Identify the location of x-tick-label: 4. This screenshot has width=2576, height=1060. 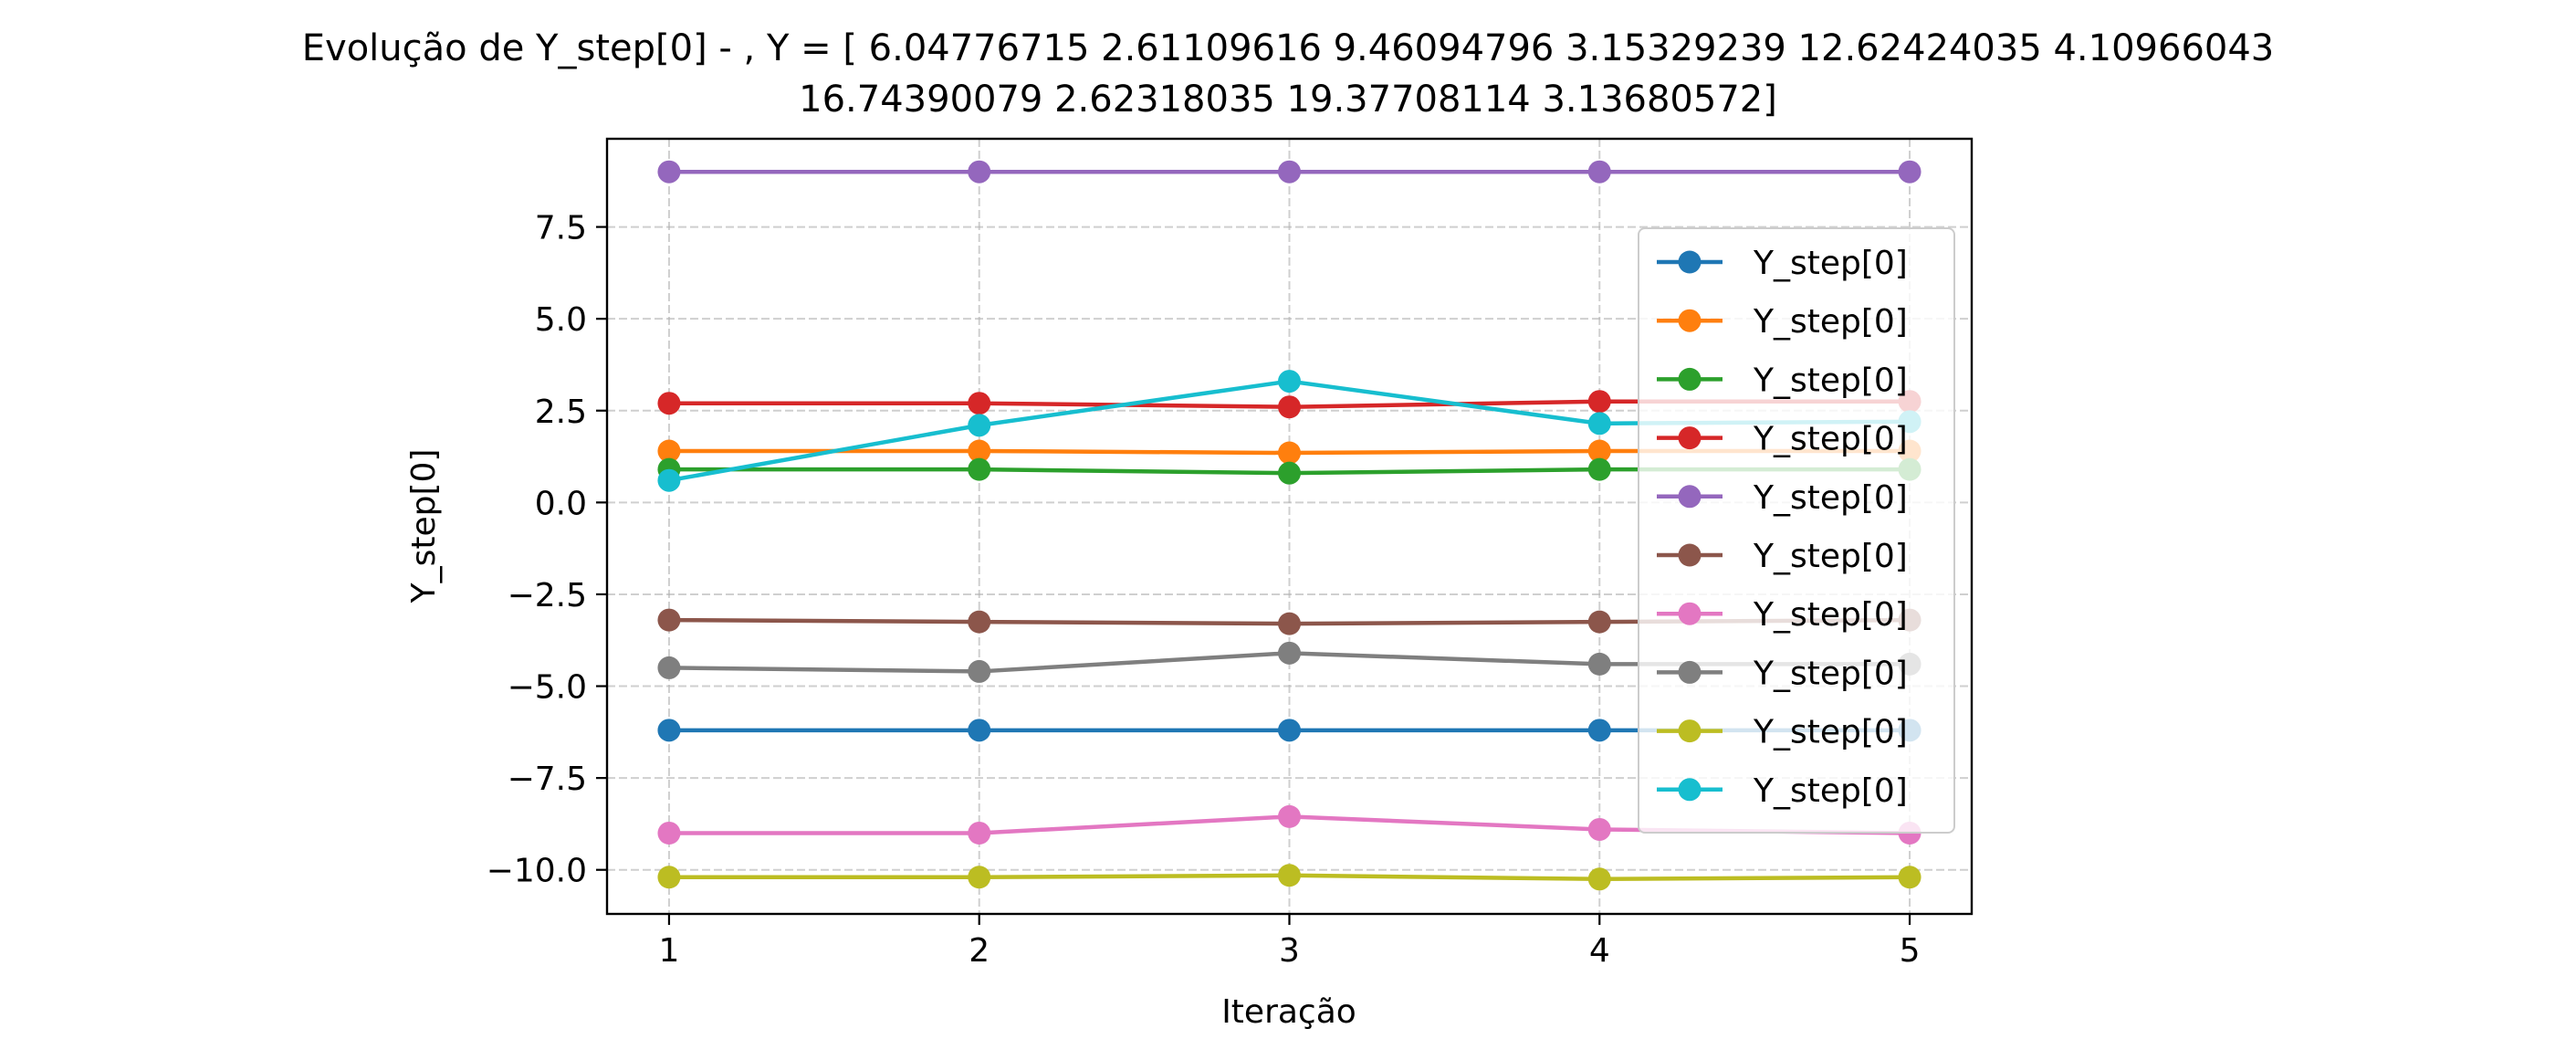
(1600, 951).